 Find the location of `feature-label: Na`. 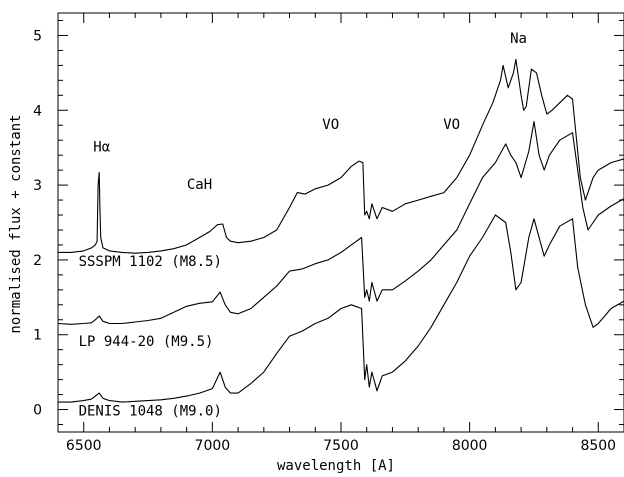

feature-label: Na is located at coordinates (518, 39).